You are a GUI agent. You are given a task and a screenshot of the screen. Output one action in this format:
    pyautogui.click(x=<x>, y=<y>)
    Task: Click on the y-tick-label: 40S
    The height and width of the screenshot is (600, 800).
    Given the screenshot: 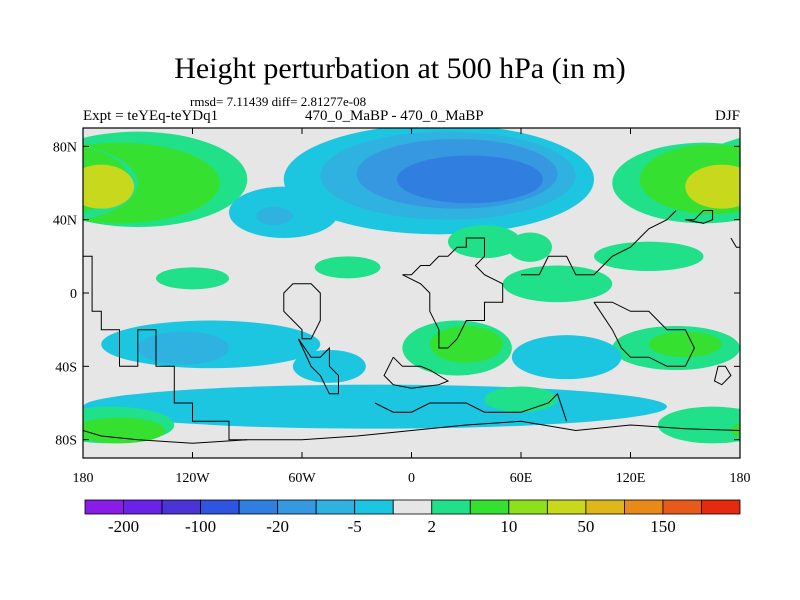 What is the action you would take?
    pyautogui.click(x=66, y=367)
    